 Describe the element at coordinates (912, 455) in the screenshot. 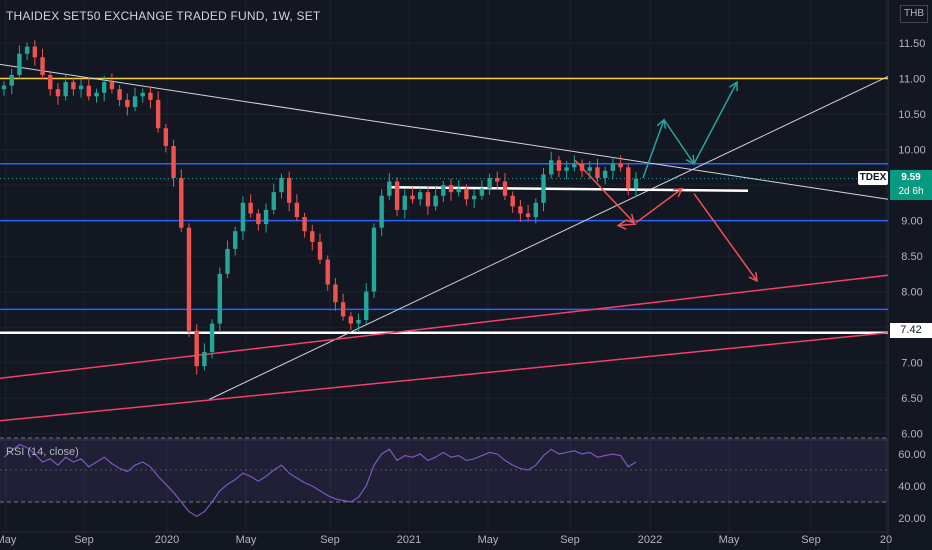

I see `rsi-tick-label: 60.00` at that location.